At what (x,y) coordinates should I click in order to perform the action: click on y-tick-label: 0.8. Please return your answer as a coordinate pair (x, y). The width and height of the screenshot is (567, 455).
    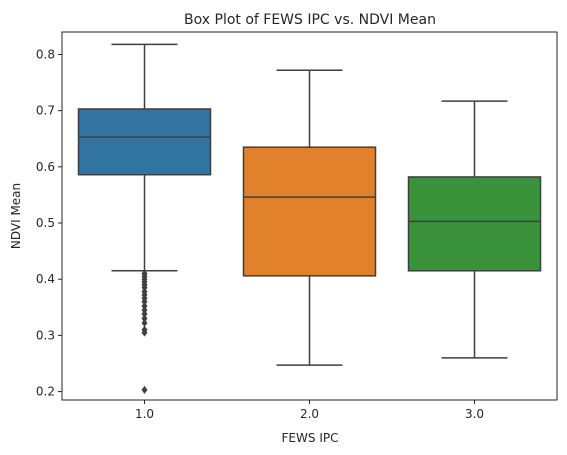
    Looking at the image, I should click on (45, 54).